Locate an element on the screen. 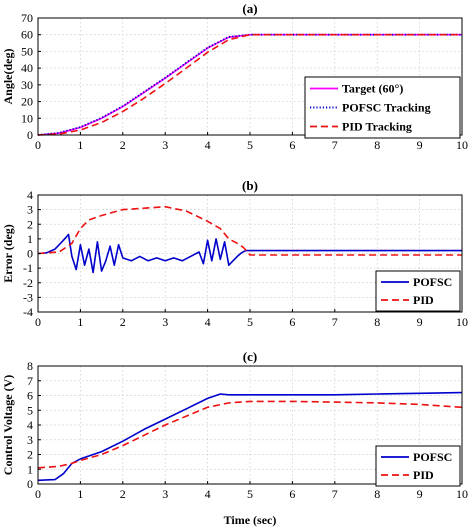 Image resolution: width=474 pixels, height=530 pixels. legend: Target (60°) POFSC Tracking PID Tracking is located at coordinates (382, 107).